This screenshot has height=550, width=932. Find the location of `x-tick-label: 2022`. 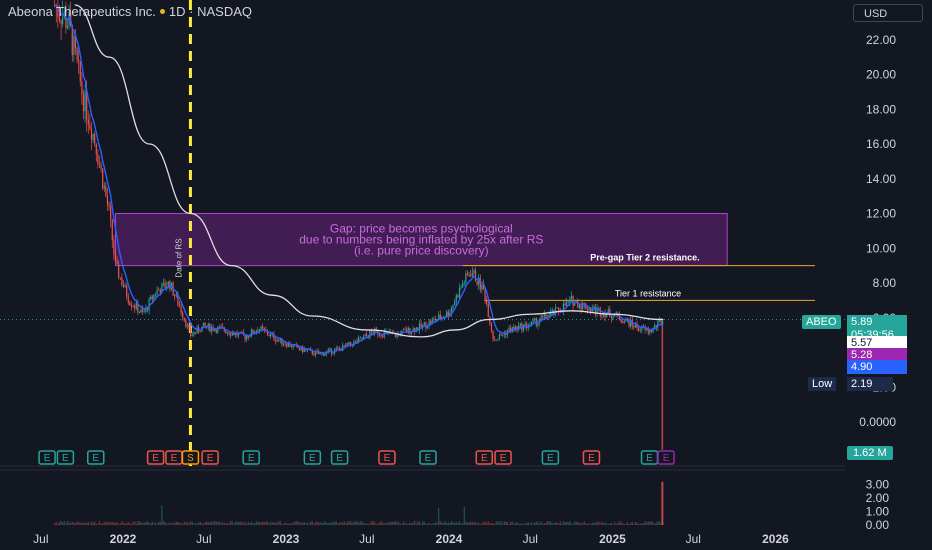

x-tick-label: 2022 is located at coordinates (123, 539).